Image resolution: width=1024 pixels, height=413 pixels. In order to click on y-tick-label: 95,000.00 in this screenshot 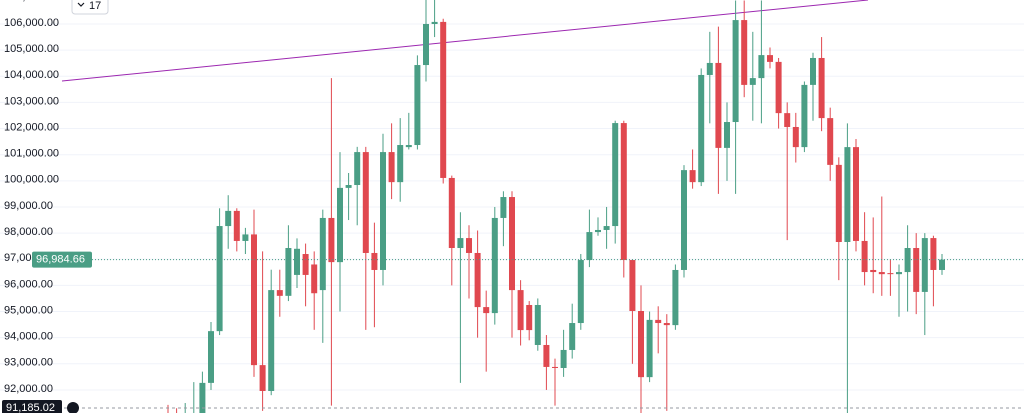, I will do `click(28, 310)`.